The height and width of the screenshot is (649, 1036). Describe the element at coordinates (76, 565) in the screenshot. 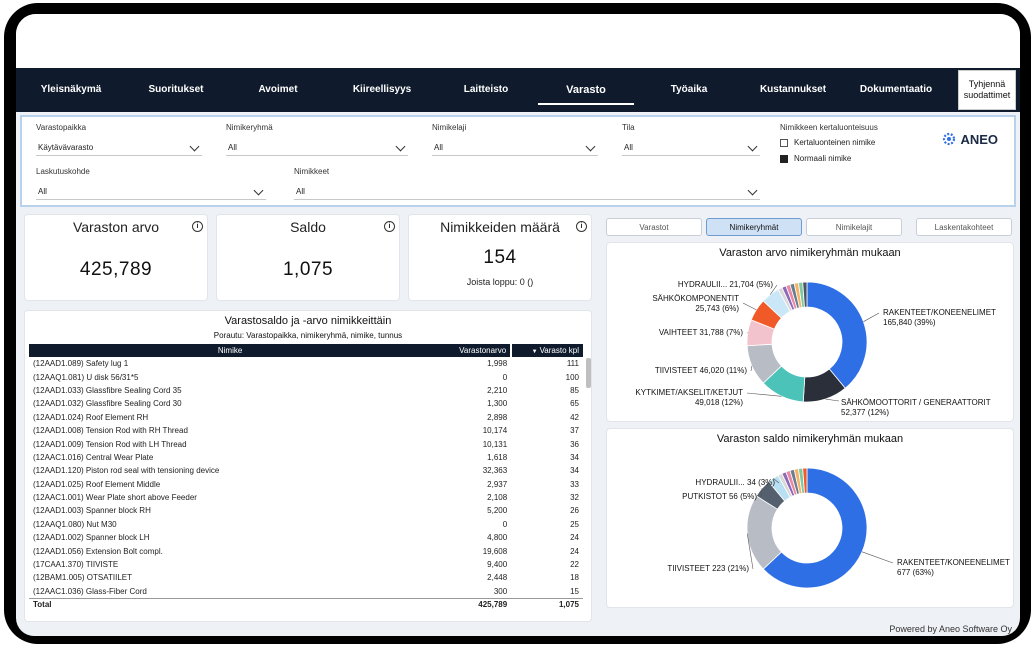

I see `item-name: (17CAA1.370) TIIVISTE` at that location.